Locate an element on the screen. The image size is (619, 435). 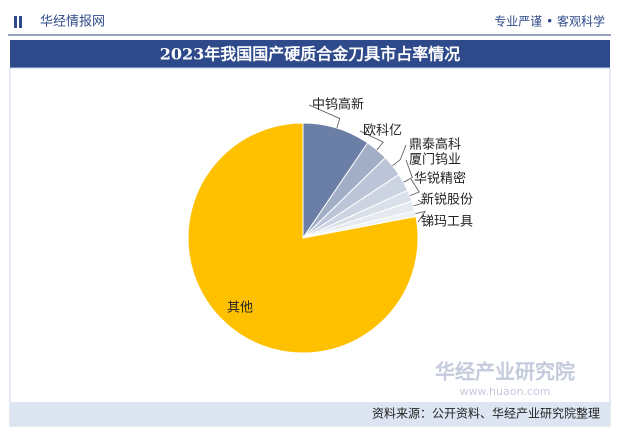
chart-title: 2023年我国国产硬质合金刀具市占率情况 is located at coordinates (310, 54).